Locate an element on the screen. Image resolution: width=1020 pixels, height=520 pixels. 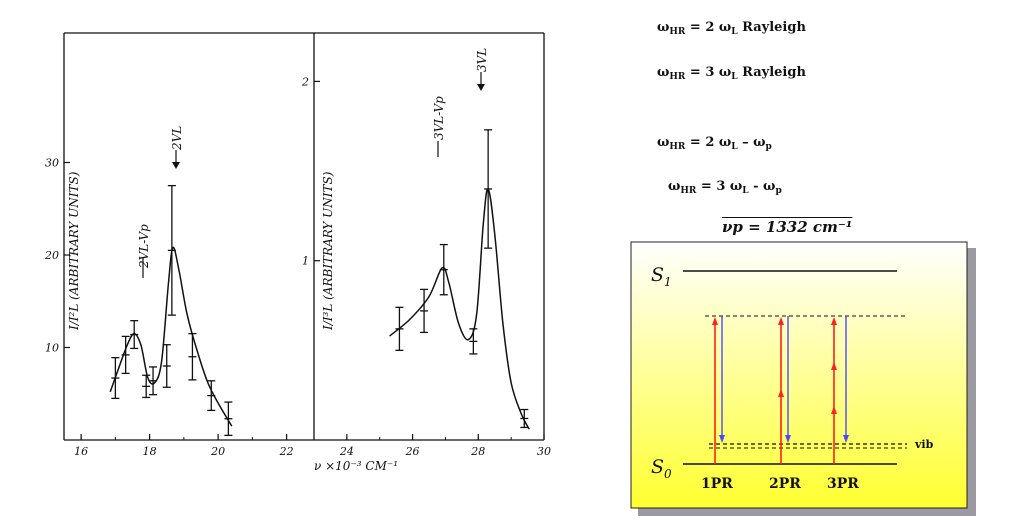
equation-3wl-minus-wp: ωHR = 3 ωL - ωp is located at coordinates (725, 187).